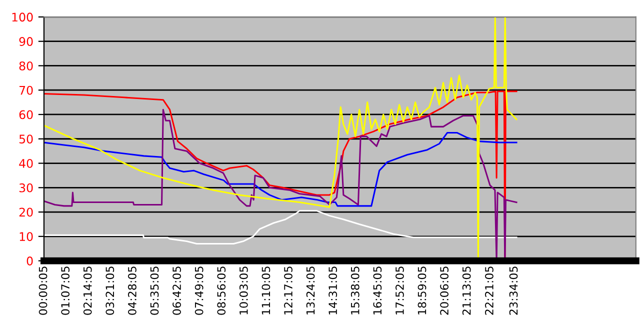 The width and height of the screenshot is (642, 326). What do you see at coordinates (26, 115) in the screenshot?
I see `y-tick-label: 60` at bounding box center [26, 115].